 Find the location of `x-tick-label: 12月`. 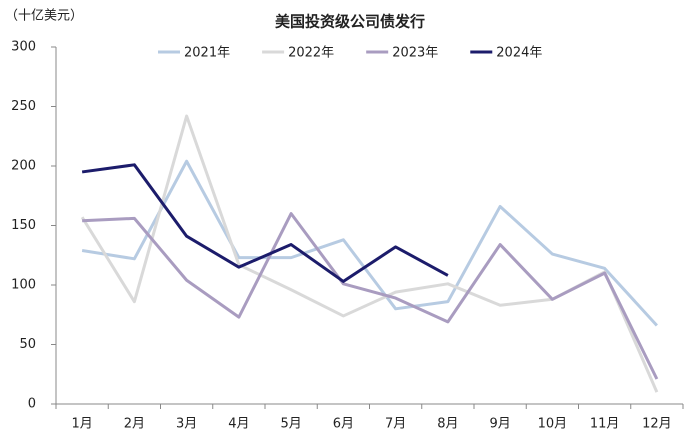

x-tick-label: 12月 is located at coordinates (657, 424).